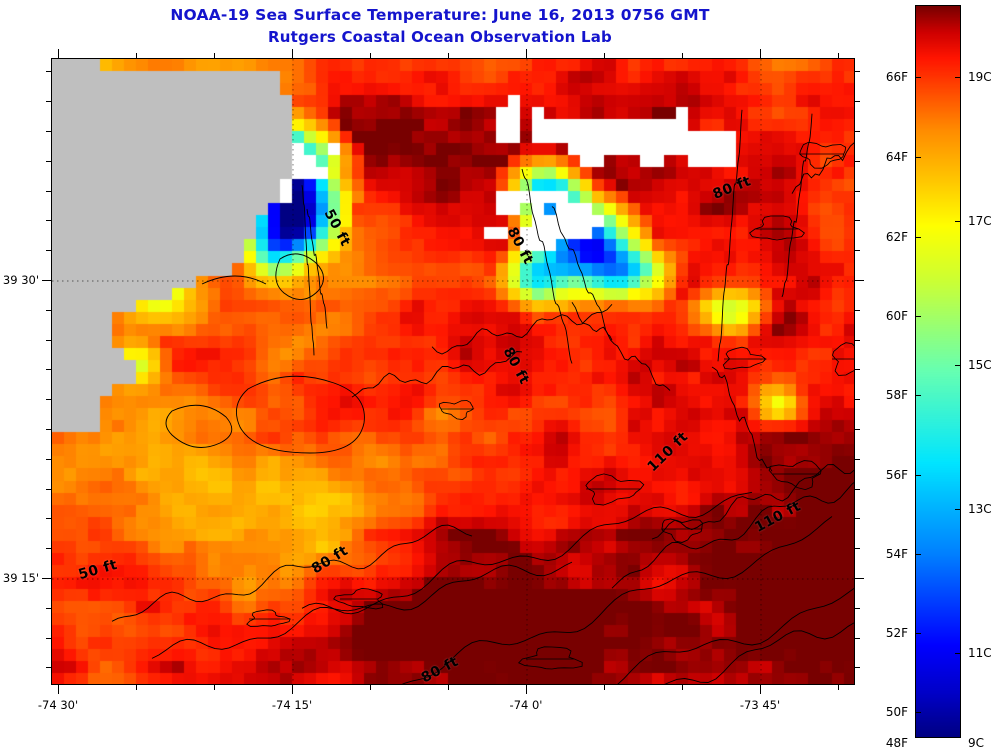 The height and width of the screenshot is (754, 992). I want to click on colorbar-label-f-9: 48F, so click(896, 743).